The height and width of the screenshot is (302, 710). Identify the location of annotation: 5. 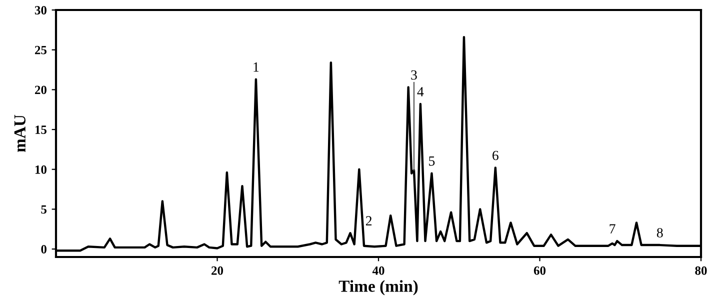
(432, 161).